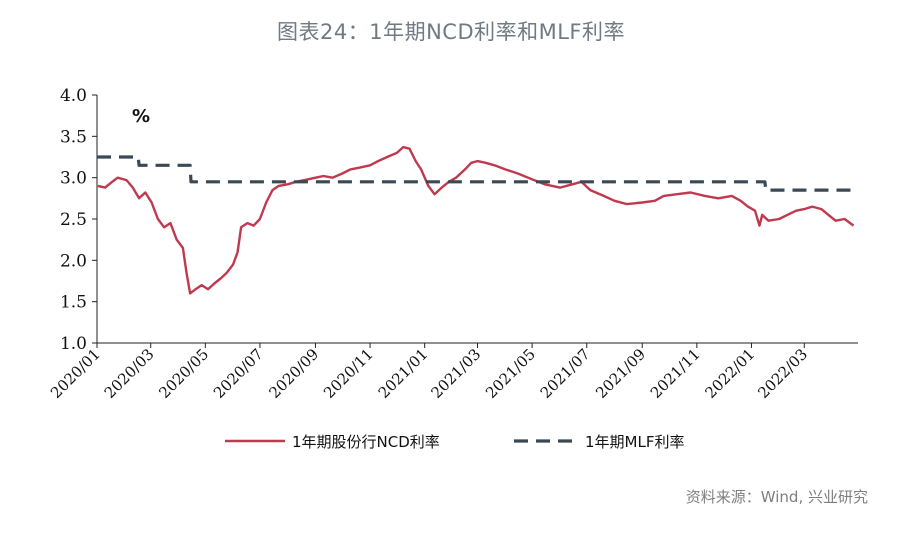 The width and height of the screenshot is (902, 534). What do you see at coordinates (73, 220) in the screenshot?
I see `y-tick-label: 2.5` at bounding box center [73, 220].